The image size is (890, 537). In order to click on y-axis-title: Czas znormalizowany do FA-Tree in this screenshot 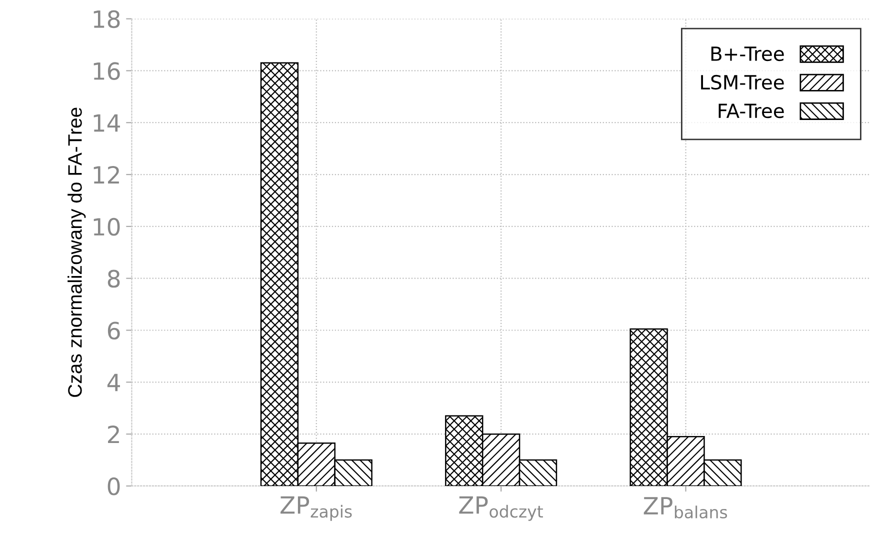, I will do `click(77, 252)`.